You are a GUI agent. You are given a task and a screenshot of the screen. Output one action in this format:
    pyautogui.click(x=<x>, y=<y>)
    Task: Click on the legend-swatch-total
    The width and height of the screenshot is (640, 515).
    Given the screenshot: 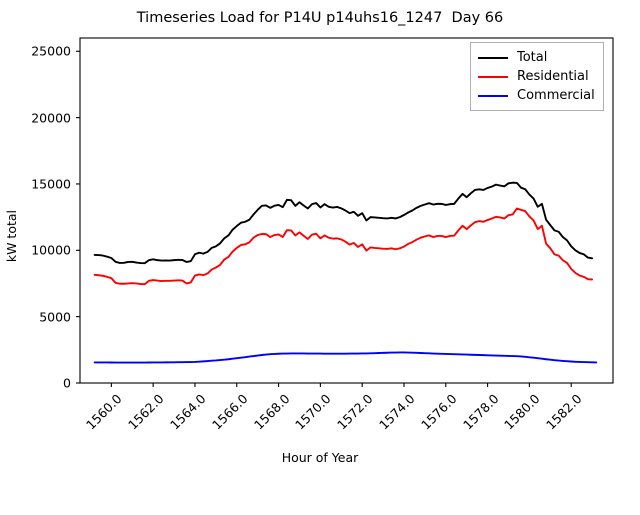 What is the action you would take?
    pyautogui.click(x=493, y=57)
    